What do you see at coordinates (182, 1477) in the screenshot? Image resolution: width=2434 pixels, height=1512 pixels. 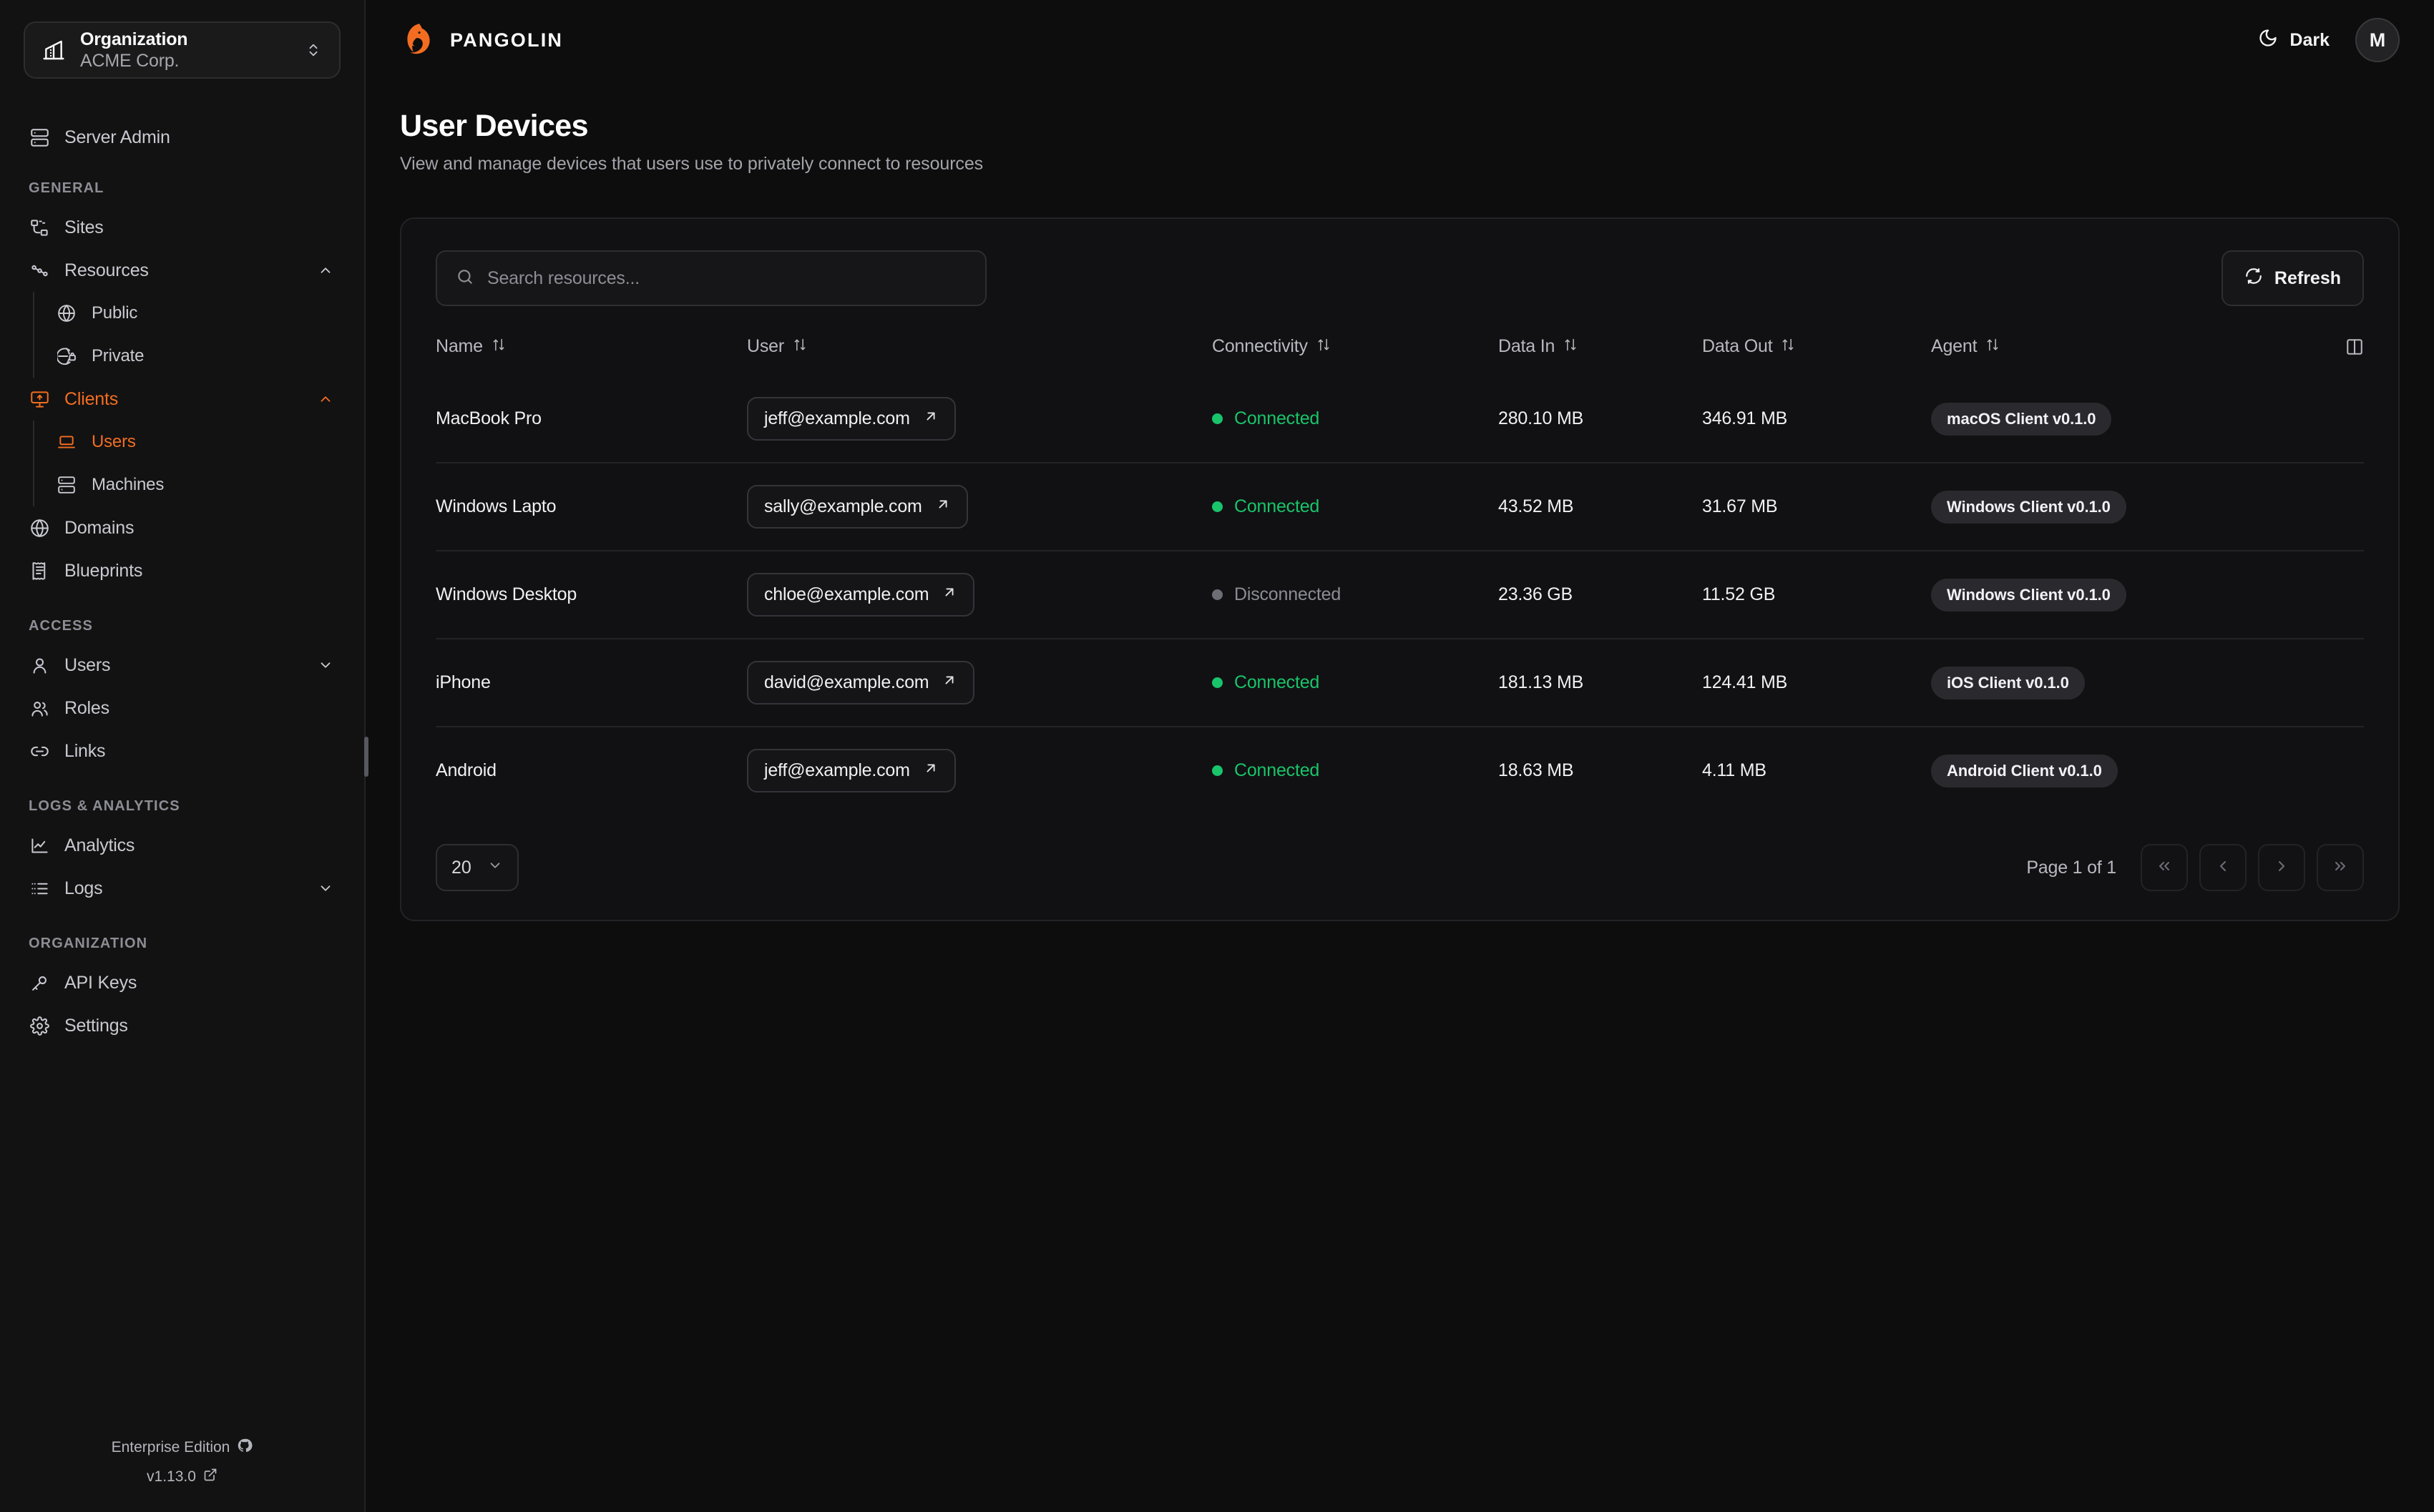 I see `version-link: v1.13.0` at bounding box center [182, 1477].